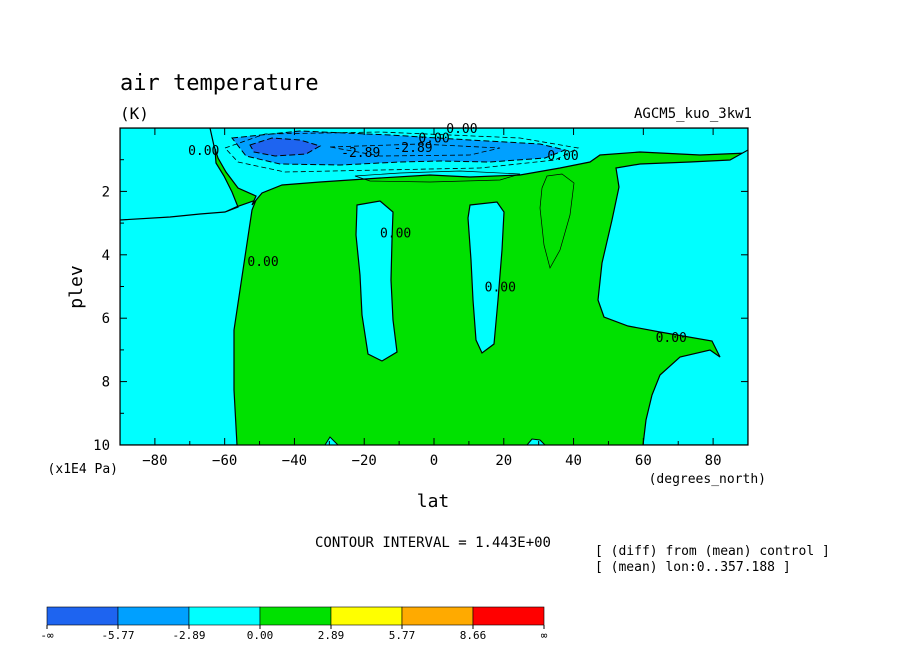 Image resolution: width=904 pixels, height=654 pixels. I want to click on chart-units: (K), so click(134, 113).